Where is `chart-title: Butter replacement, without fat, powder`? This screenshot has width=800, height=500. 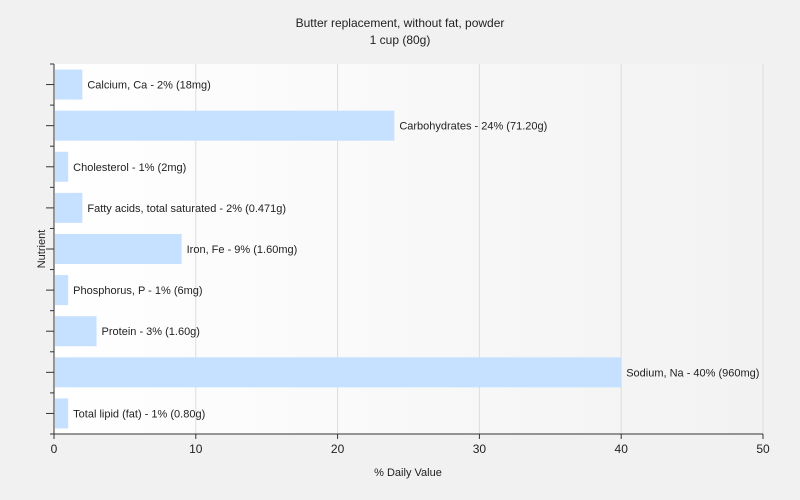
chart-title: Butter replacement, without fat, powder is located at coordinates (400, 23).